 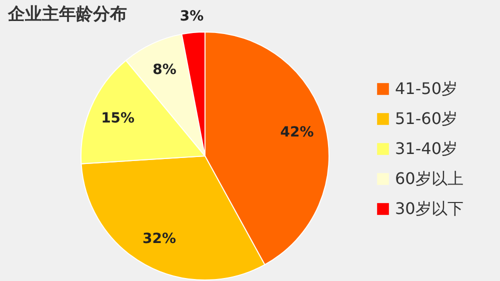 What do you see at coordinates (164, 70) in the screenshot?
I see `data-label: 8%` at bounding box center [164, 70].